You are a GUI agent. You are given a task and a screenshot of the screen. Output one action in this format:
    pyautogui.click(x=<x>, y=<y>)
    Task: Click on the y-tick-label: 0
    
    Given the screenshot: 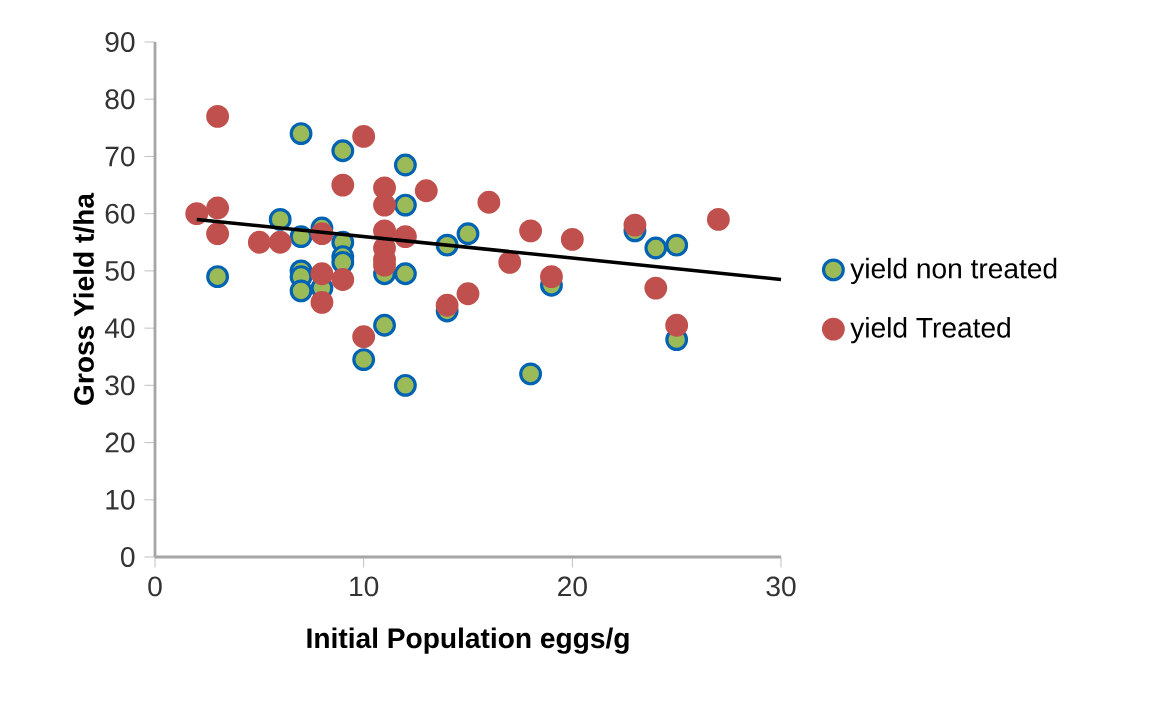 What is the action you would take?
    pyautogui.click(x=128, y=557)
    